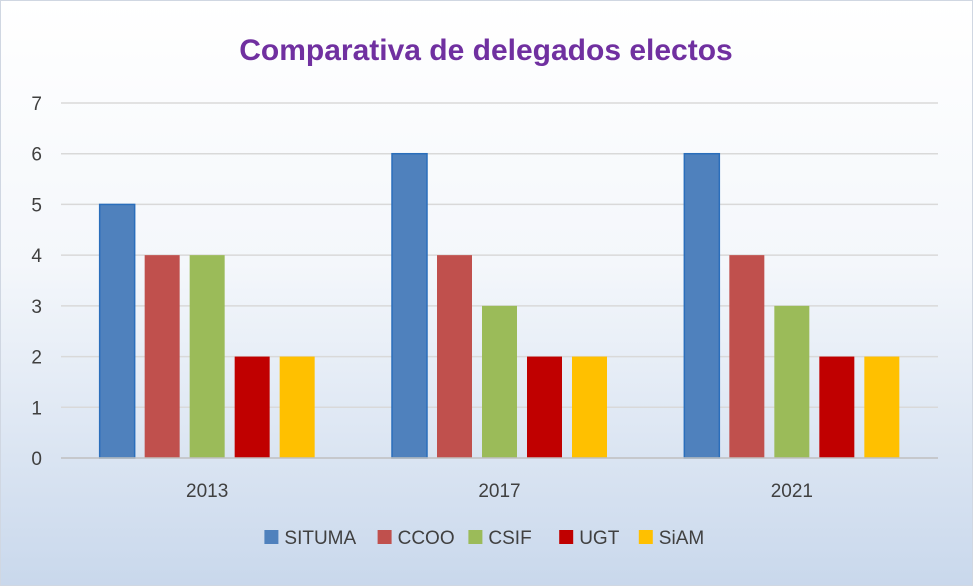  I want to click on y-tick-label: 2, so click(36, 358).